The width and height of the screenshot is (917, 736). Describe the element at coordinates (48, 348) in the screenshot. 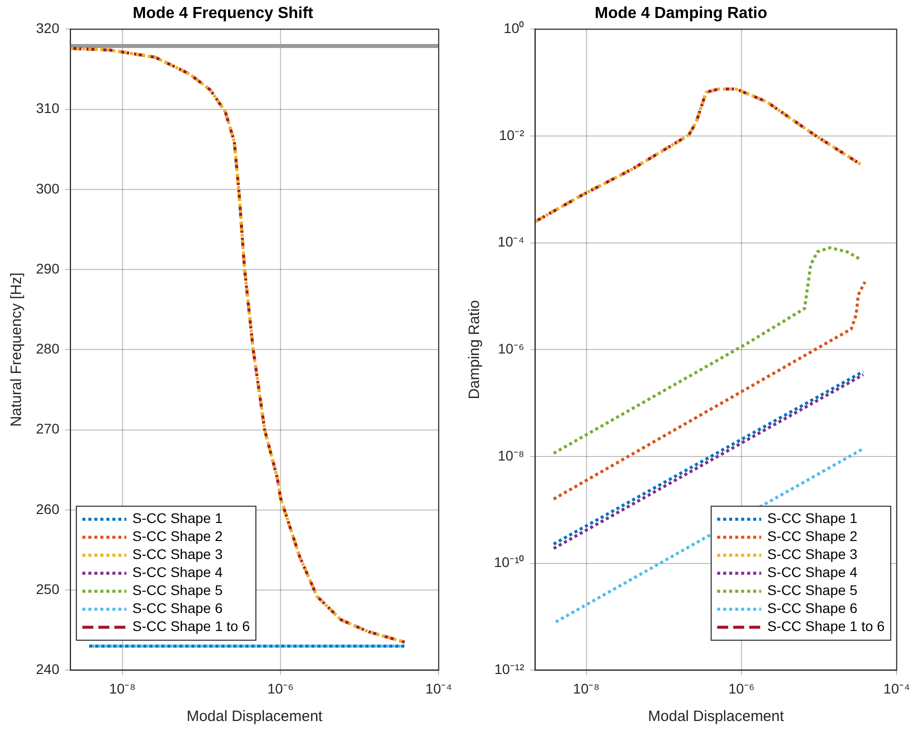

I see `y-tick-label: 280` at that location.